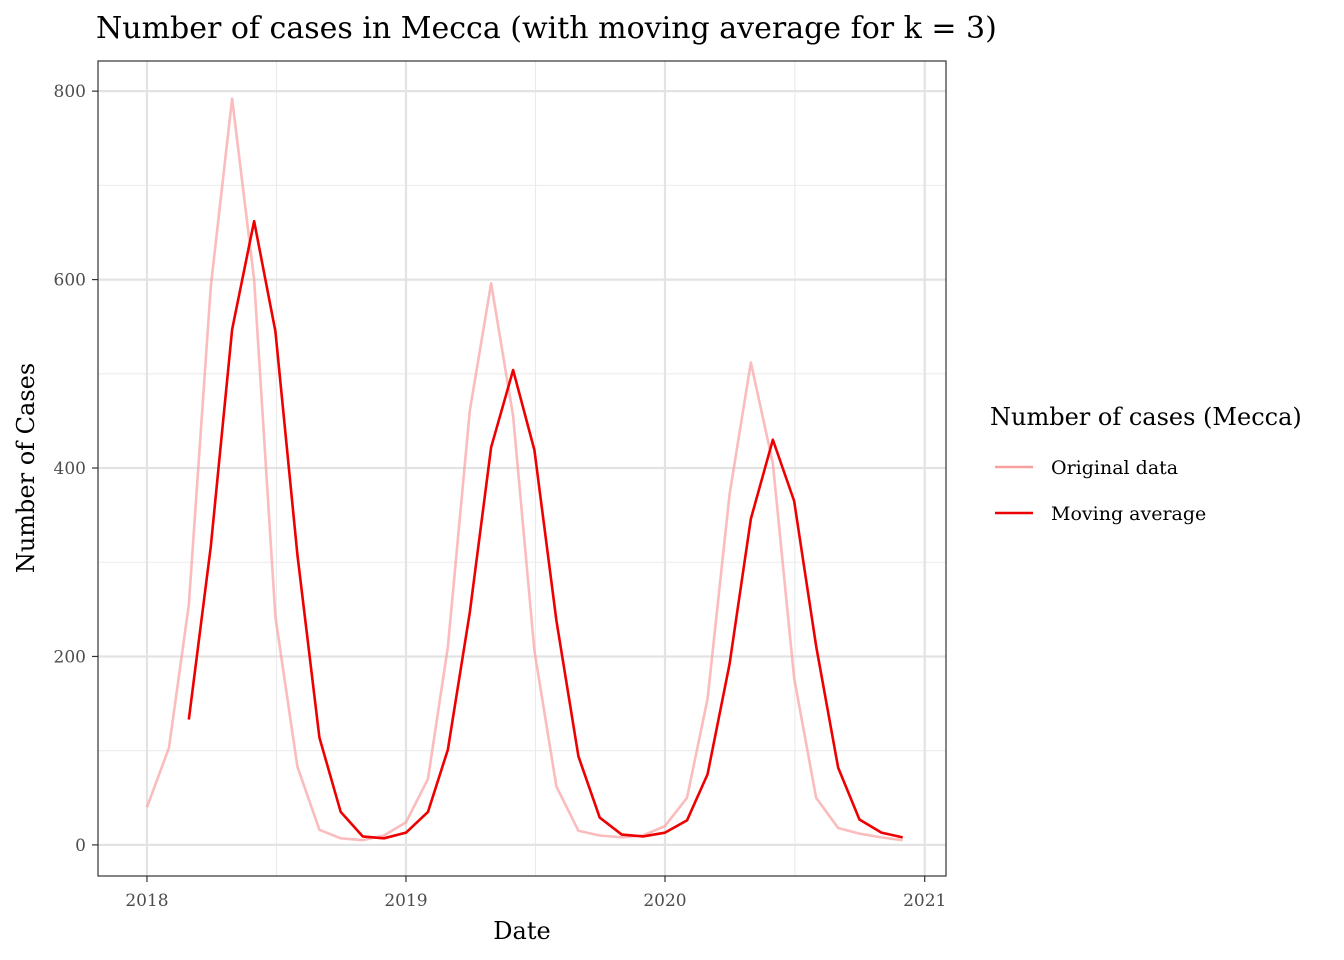 The image size is (1344, 960). I want to click on legend-label-moving-average: Moving average, so click(1128, 514).